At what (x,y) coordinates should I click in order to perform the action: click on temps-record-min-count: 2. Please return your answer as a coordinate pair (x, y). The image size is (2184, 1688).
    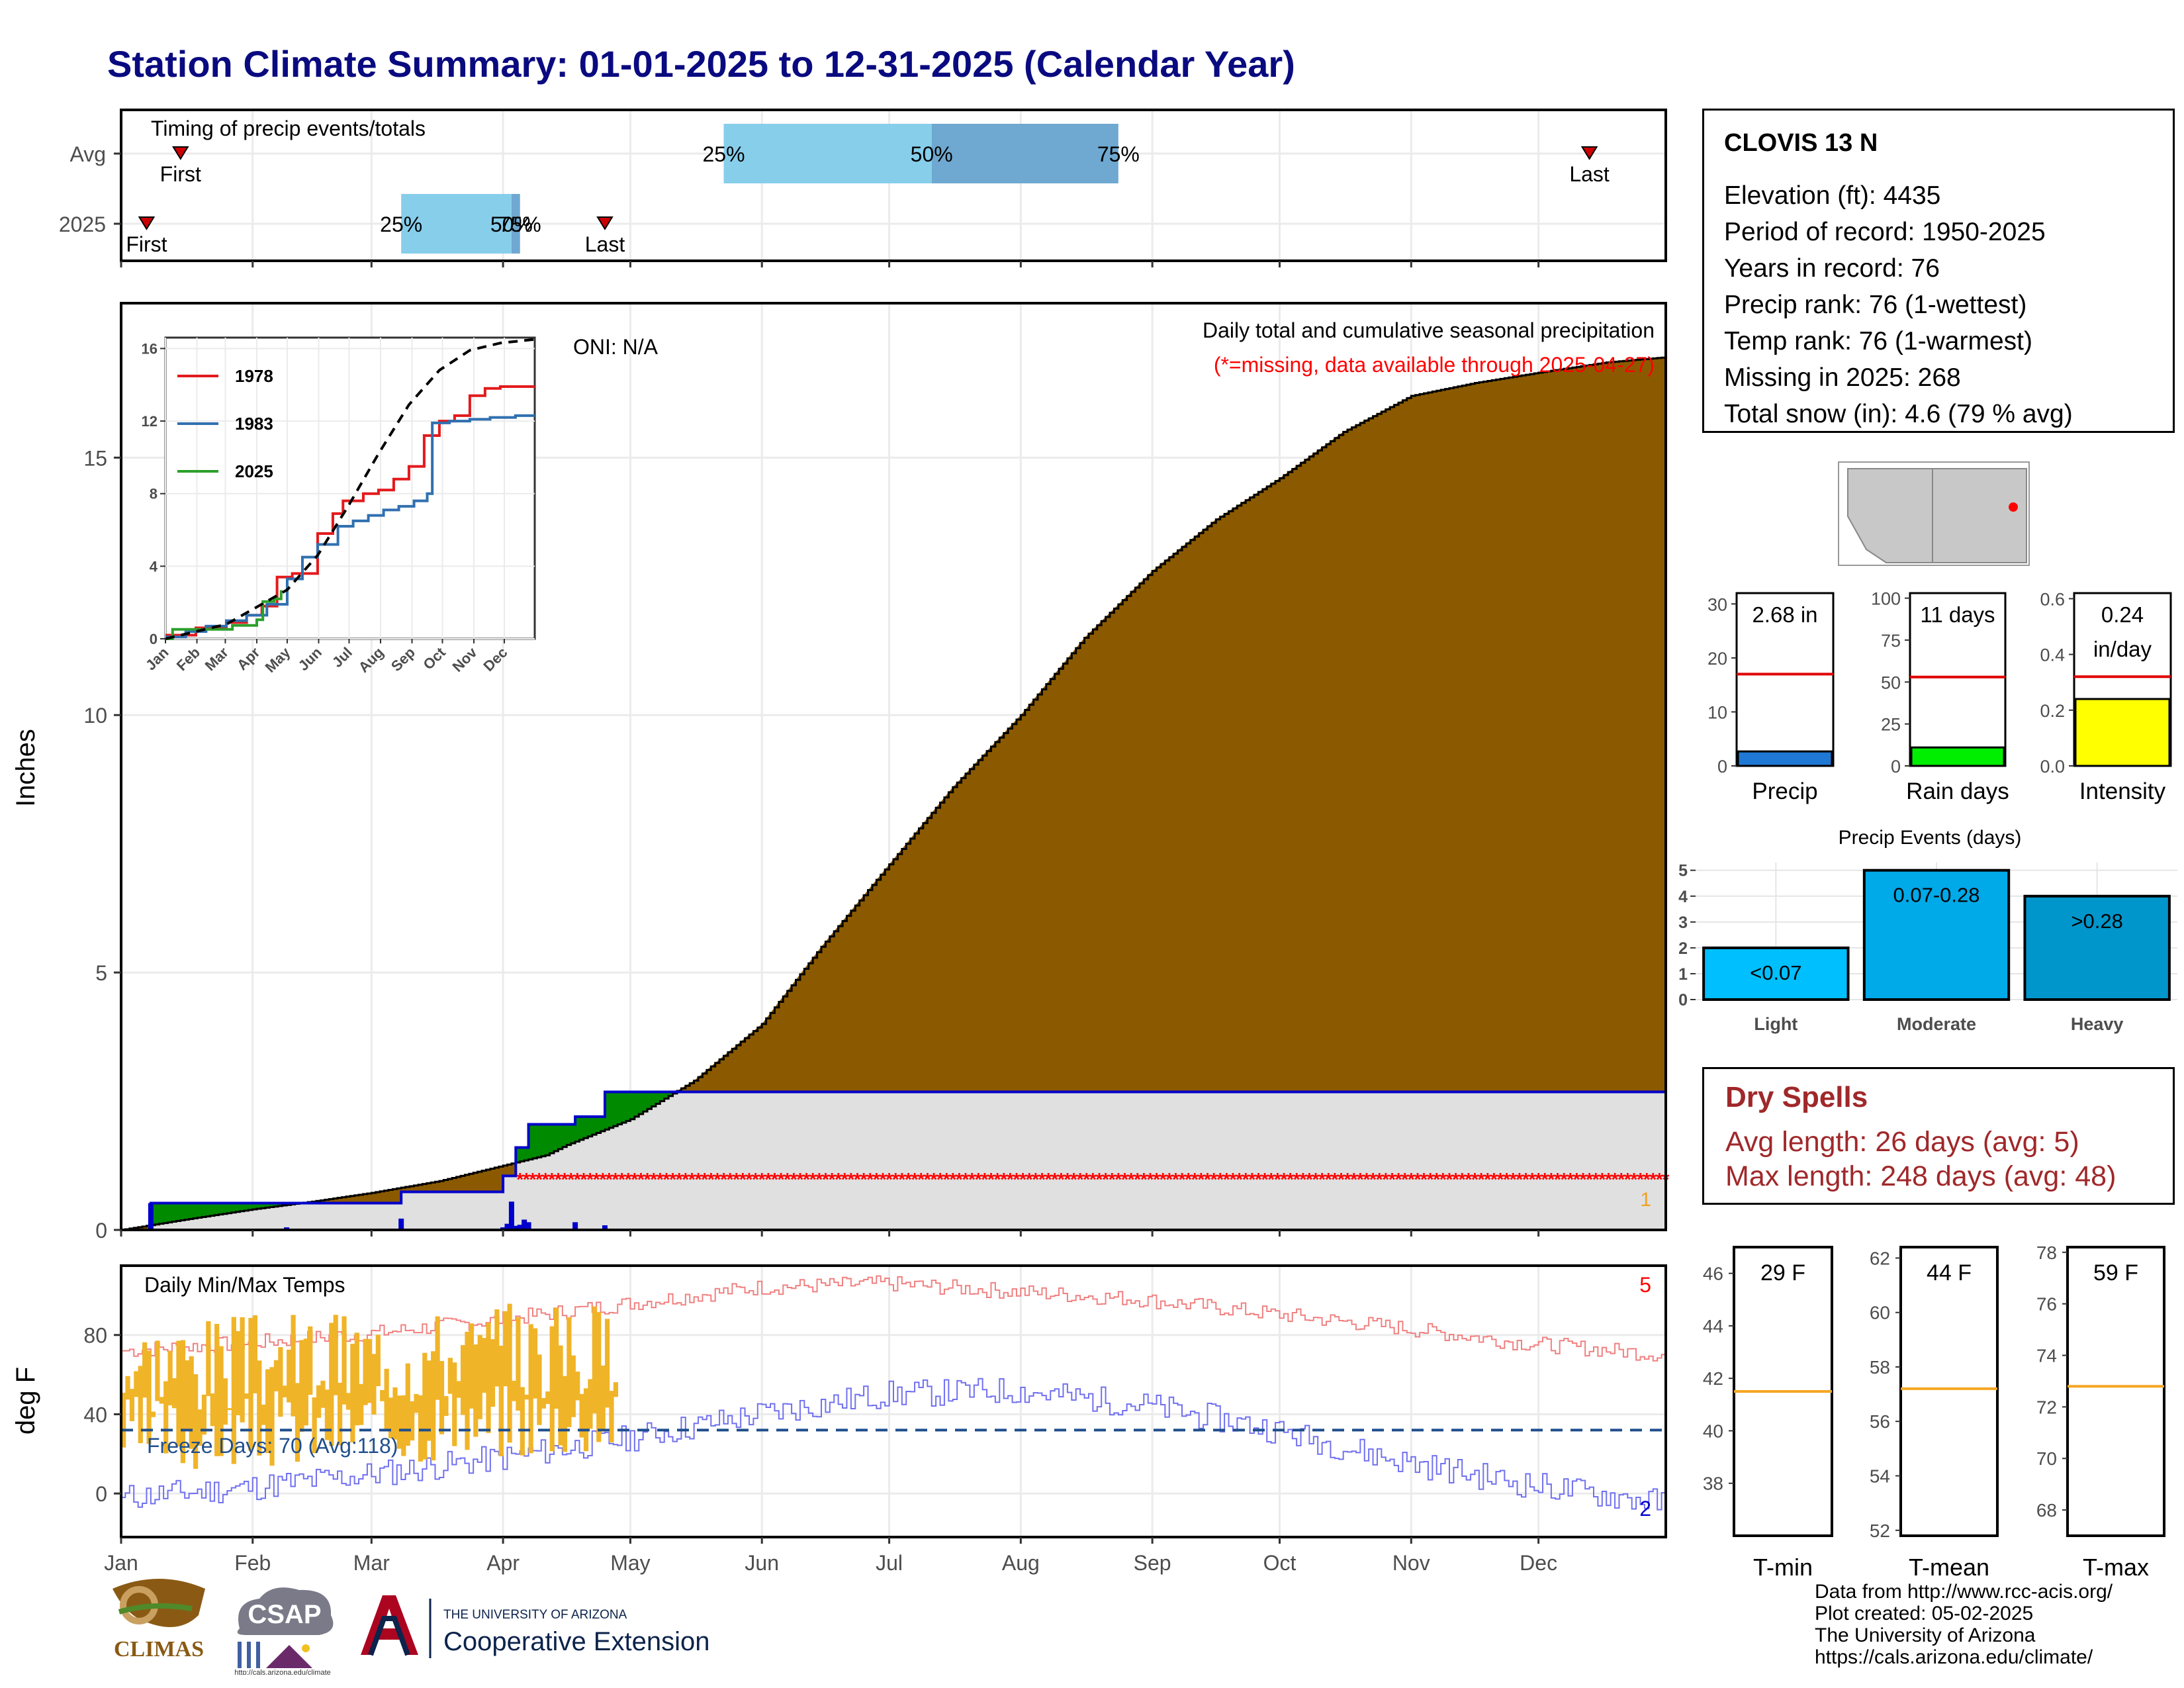
    Looking at the image, I should click on (1645, 1509).